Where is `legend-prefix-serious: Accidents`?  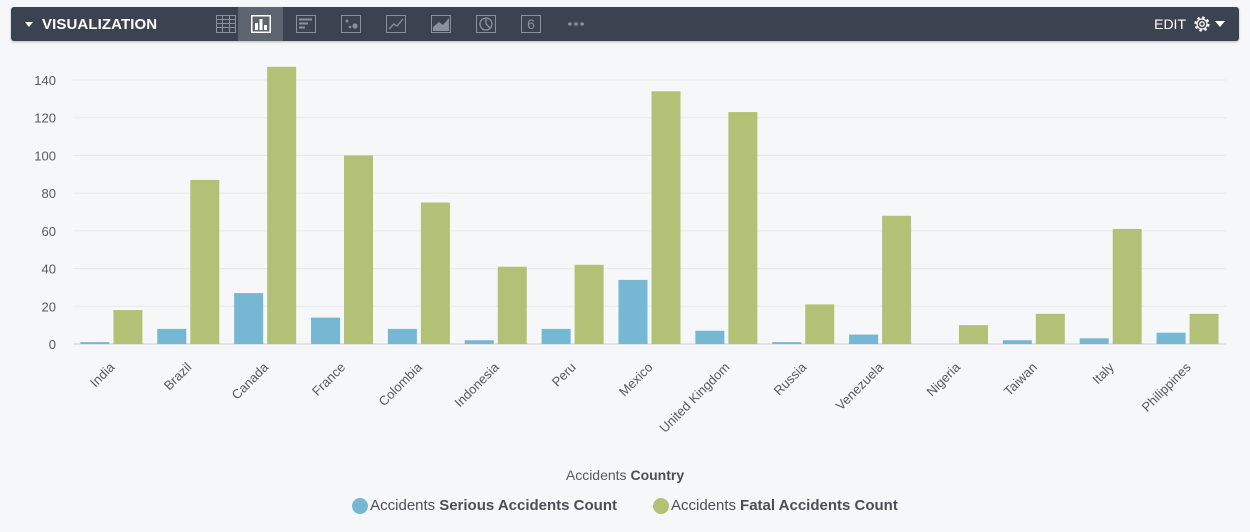
legend-prefix-serious: Accidents is located at coordinates (403, 505).